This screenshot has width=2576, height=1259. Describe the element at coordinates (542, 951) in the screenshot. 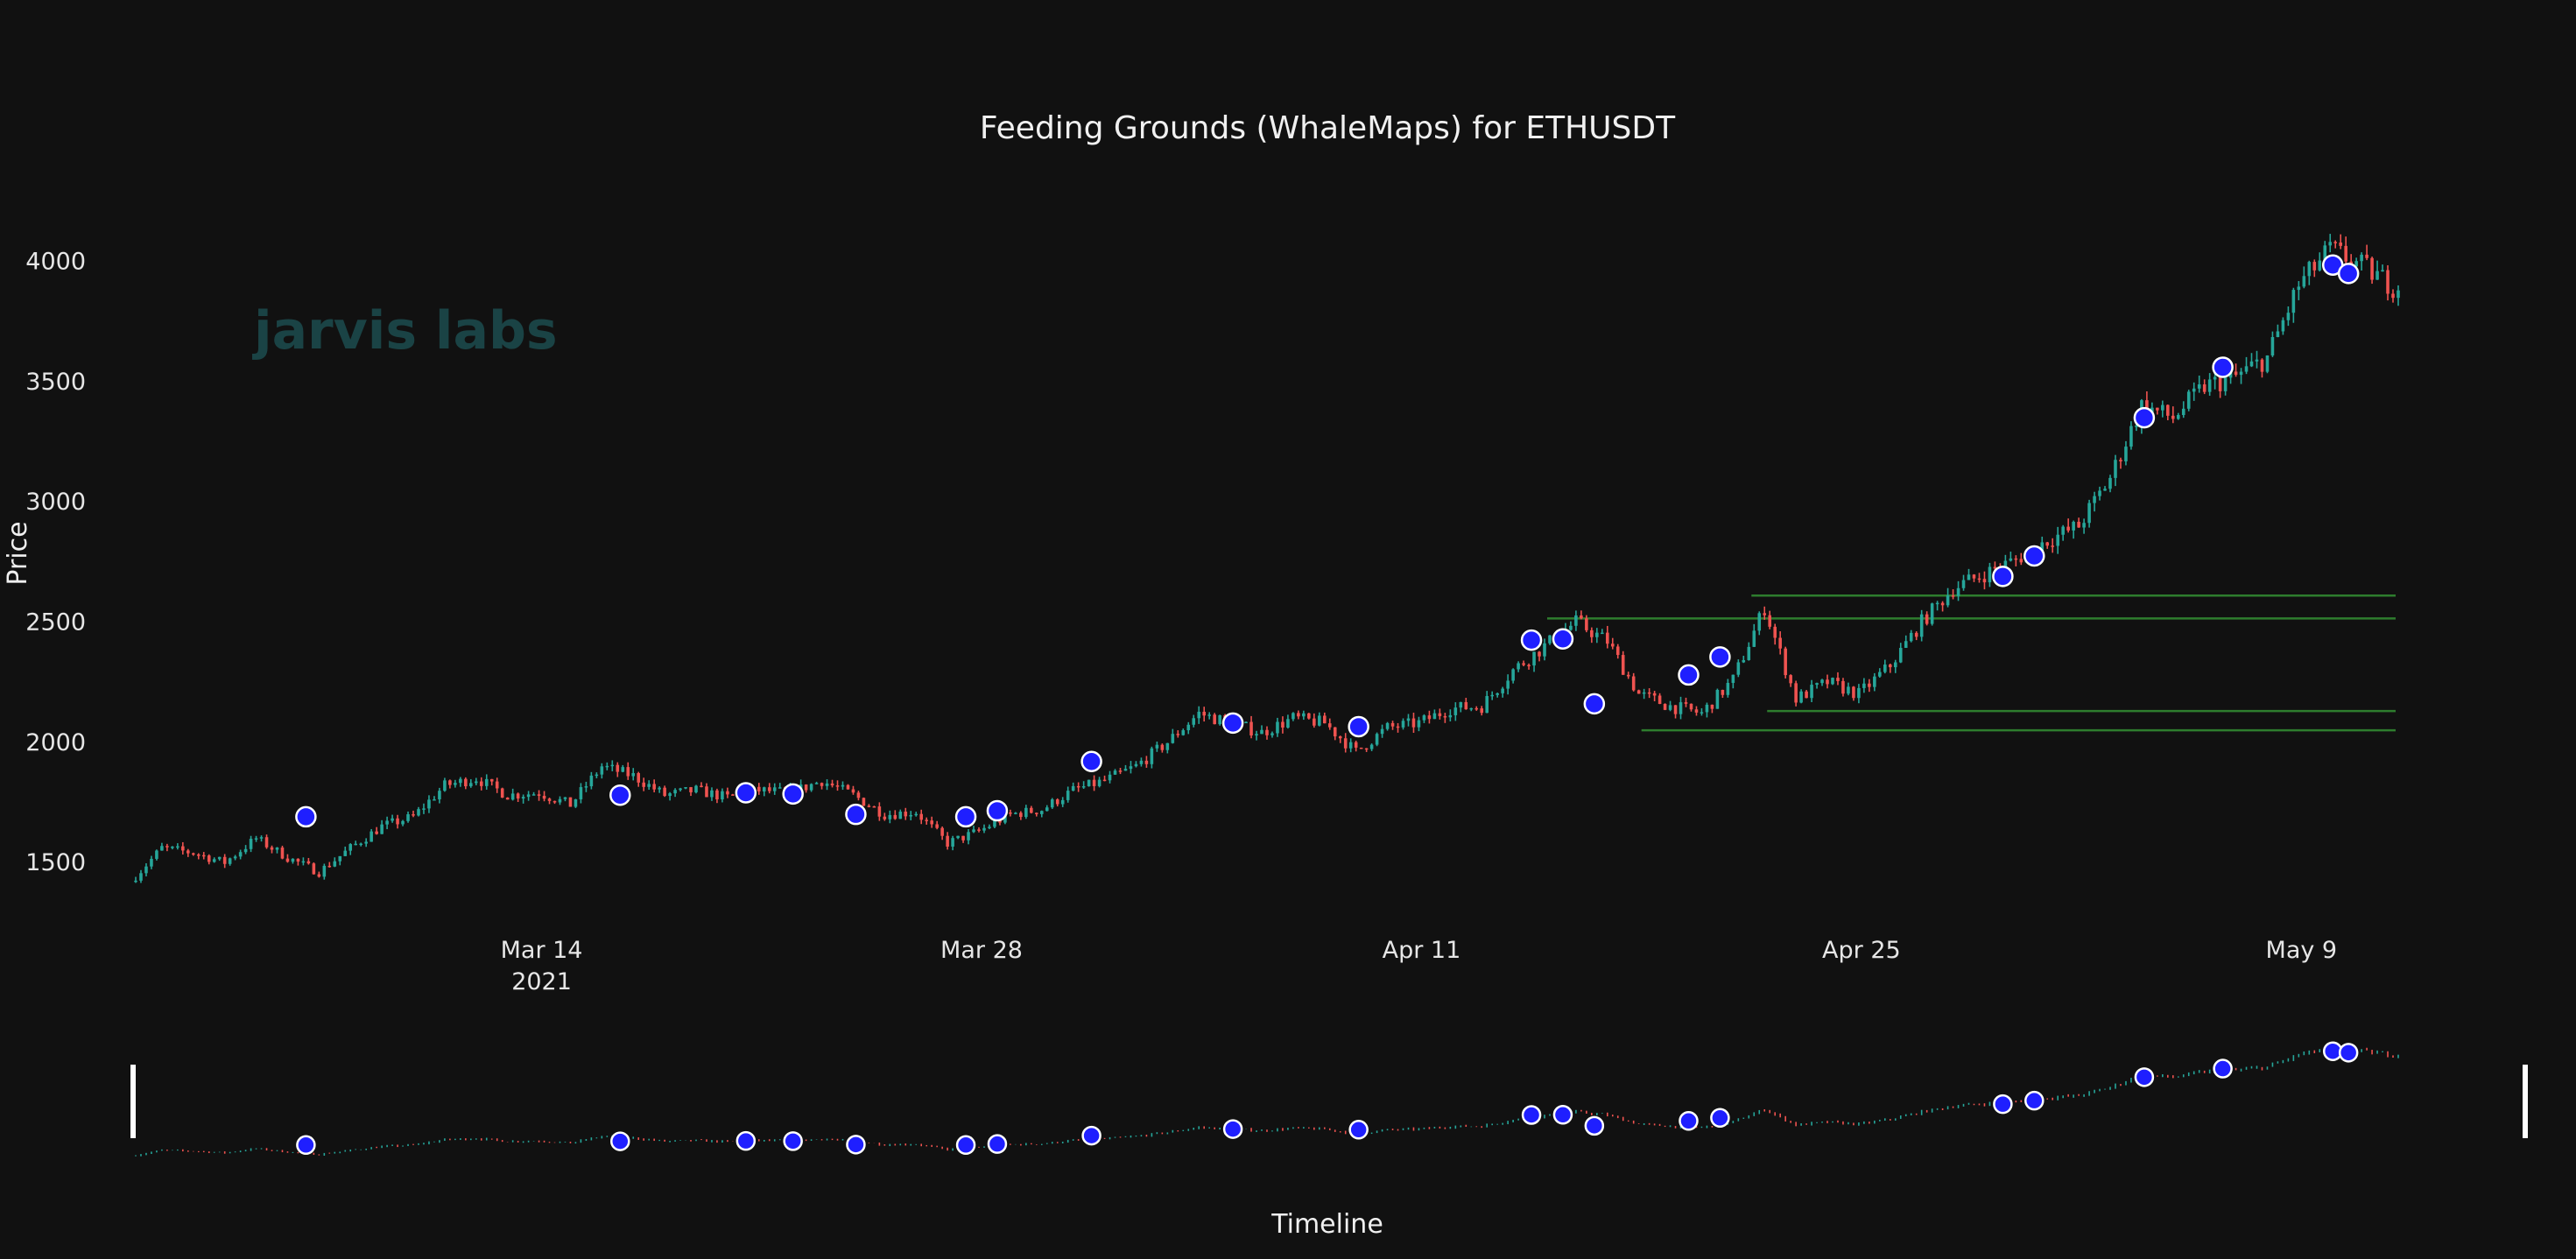

I see `x-tick-label: Mar 14` at that location.